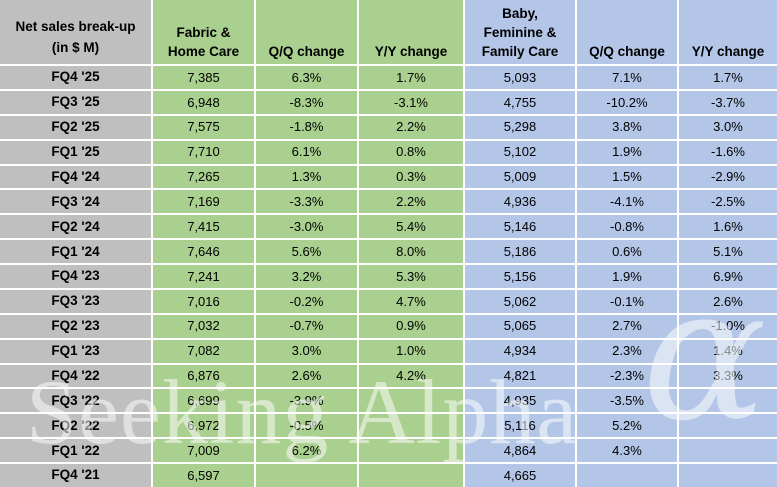 This screenshot has width=777, height=487. I want to click on value-cell: 7,016, so click(203, 301).